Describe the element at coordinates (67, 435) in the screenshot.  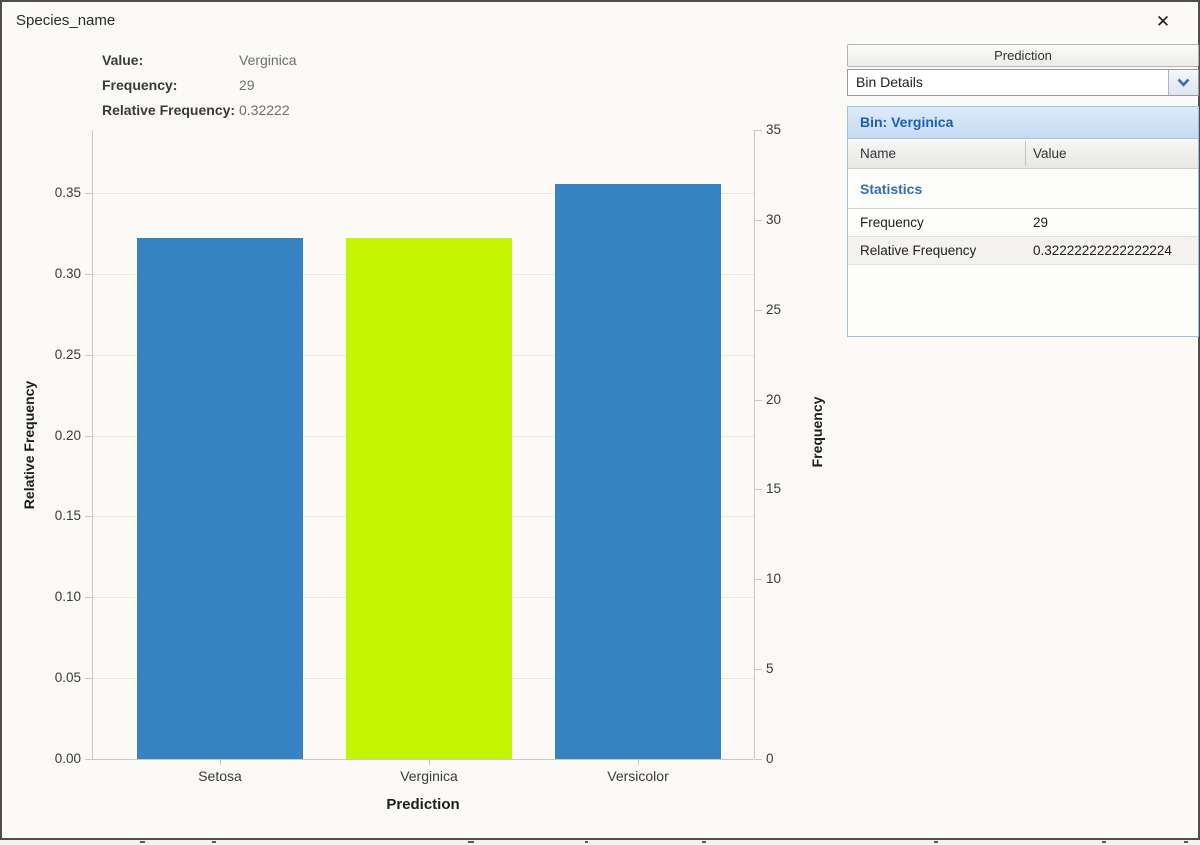
I see `left-axis-tick-label: 0.20` at that location.